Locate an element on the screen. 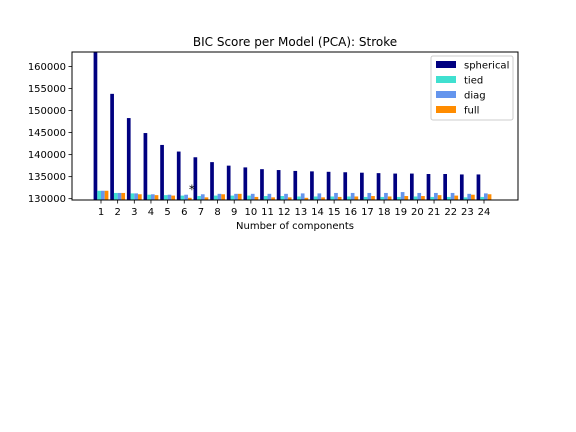 This screenshot has height=432, width=576. y-tick-label: 150000 is located at coordinates (47, 111).